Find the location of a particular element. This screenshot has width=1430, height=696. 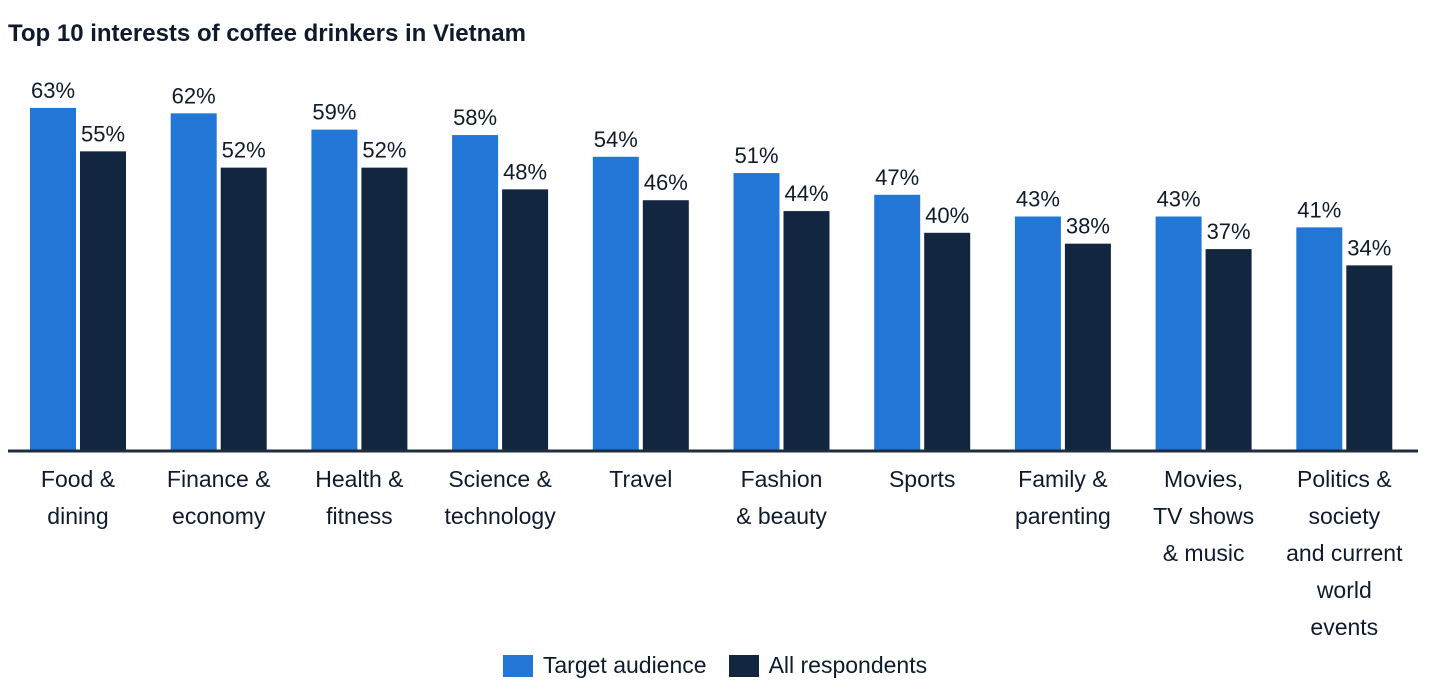

value-label-target-audience-8: 43% is located at coordinates (1038, 199).